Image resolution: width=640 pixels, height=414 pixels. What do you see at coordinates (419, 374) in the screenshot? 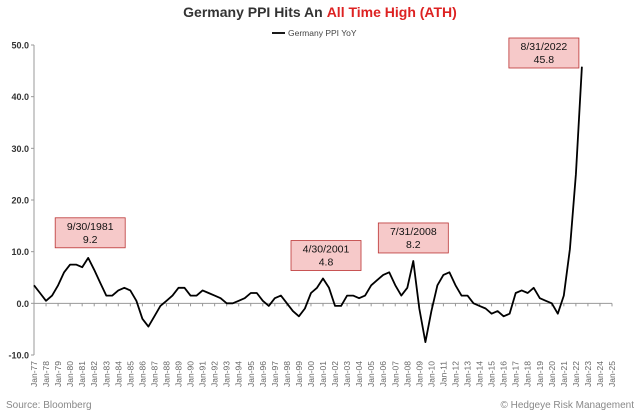
I see `x-tick-label: Jan-09` at bounding box center [419, 374].